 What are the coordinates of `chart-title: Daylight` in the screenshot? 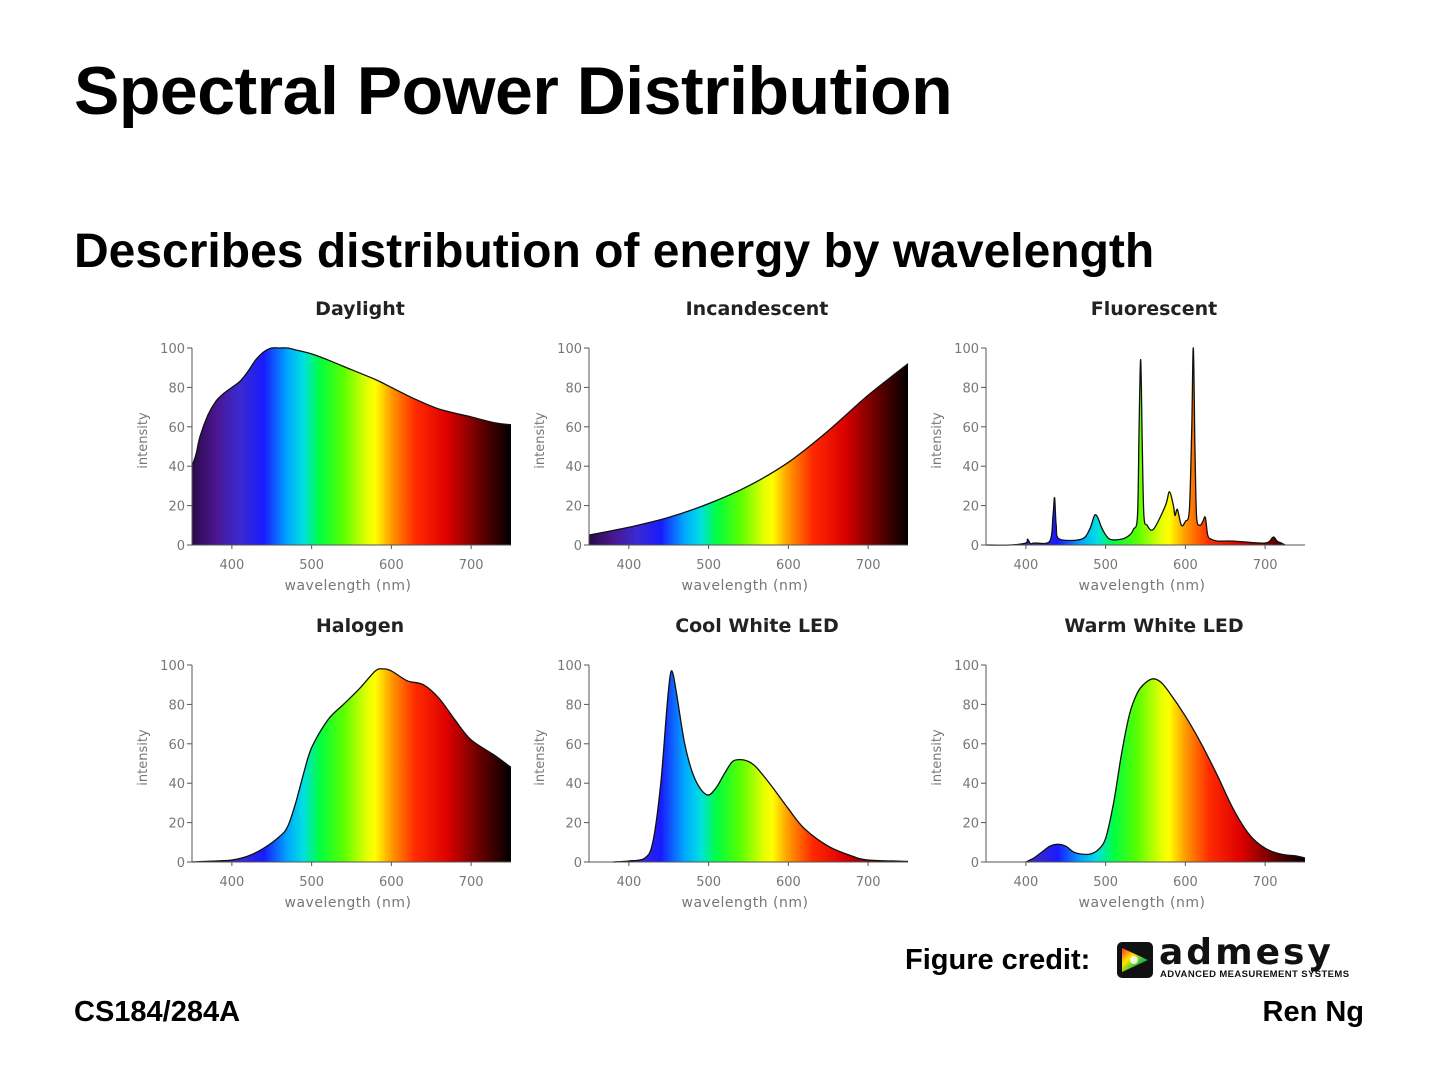 It's located at (360, 309).